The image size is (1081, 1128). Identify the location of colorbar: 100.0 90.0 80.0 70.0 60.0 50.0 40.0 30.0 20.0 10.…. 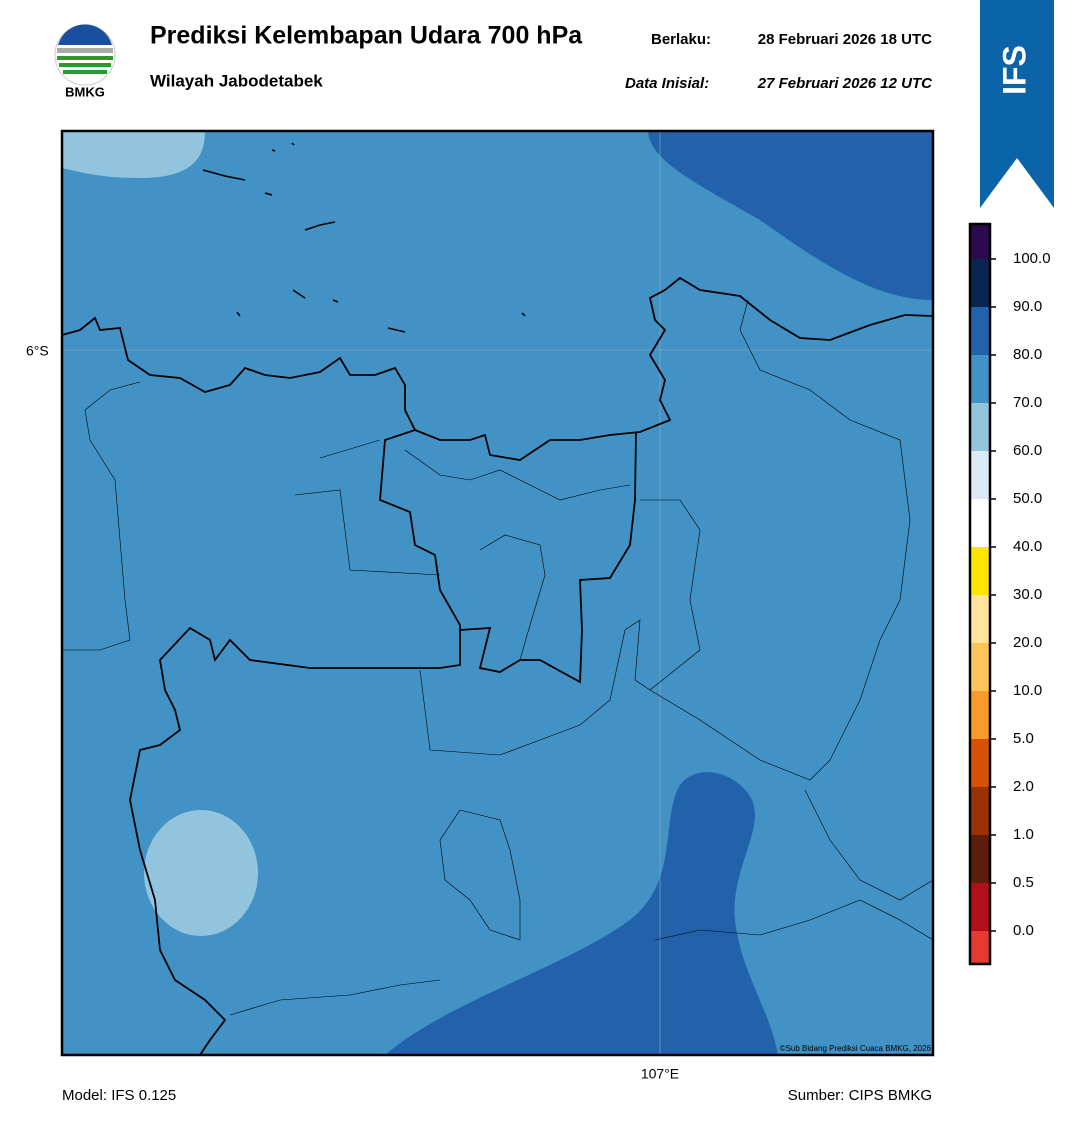
(1009, 594).